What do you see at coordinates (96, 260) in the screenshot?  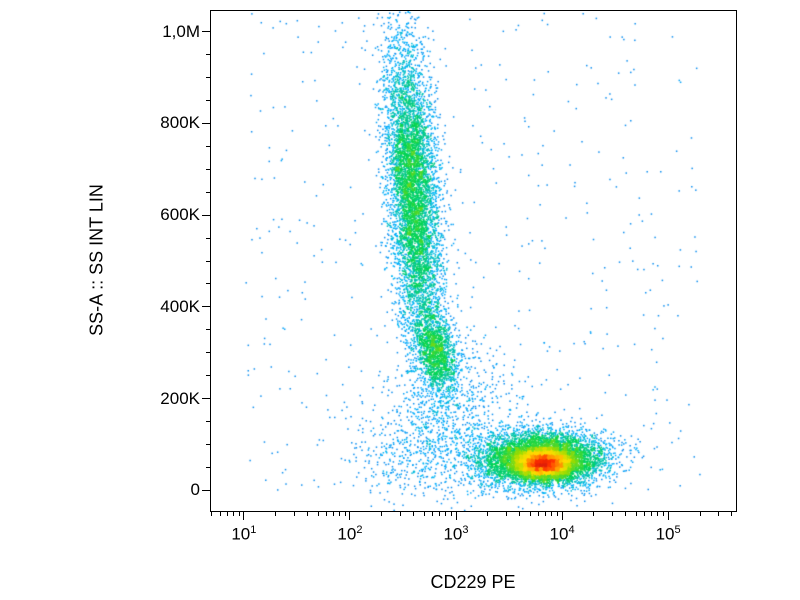 I see `y-axis-title: SS-A :: SS INT LIN` at bounding box center [96, 260].